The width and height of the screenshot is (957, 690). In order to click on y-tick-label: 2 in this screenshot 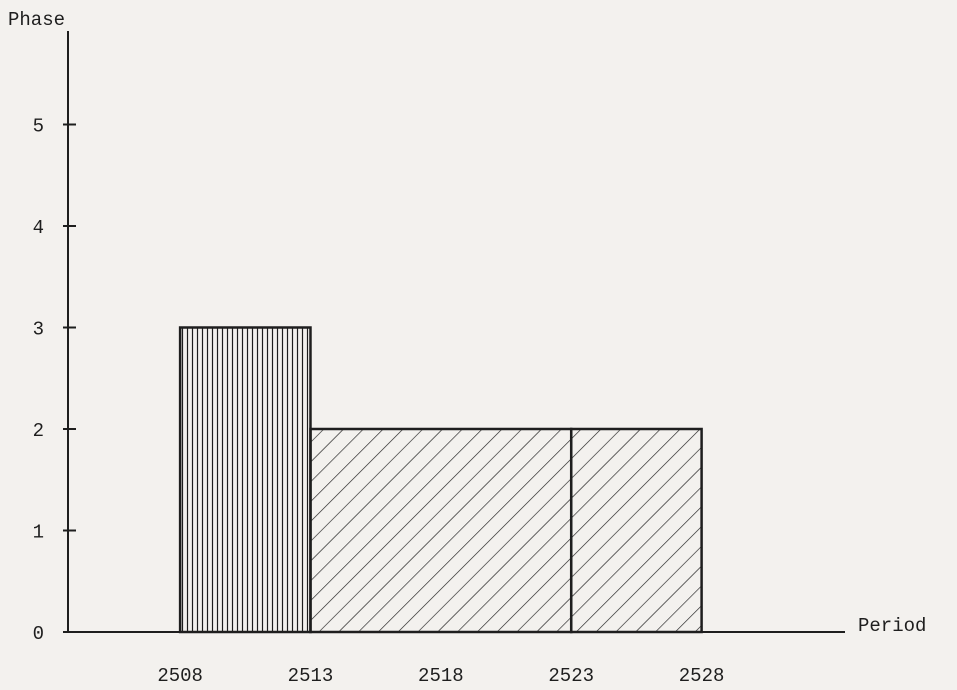, I will do `click(38, 431)`.